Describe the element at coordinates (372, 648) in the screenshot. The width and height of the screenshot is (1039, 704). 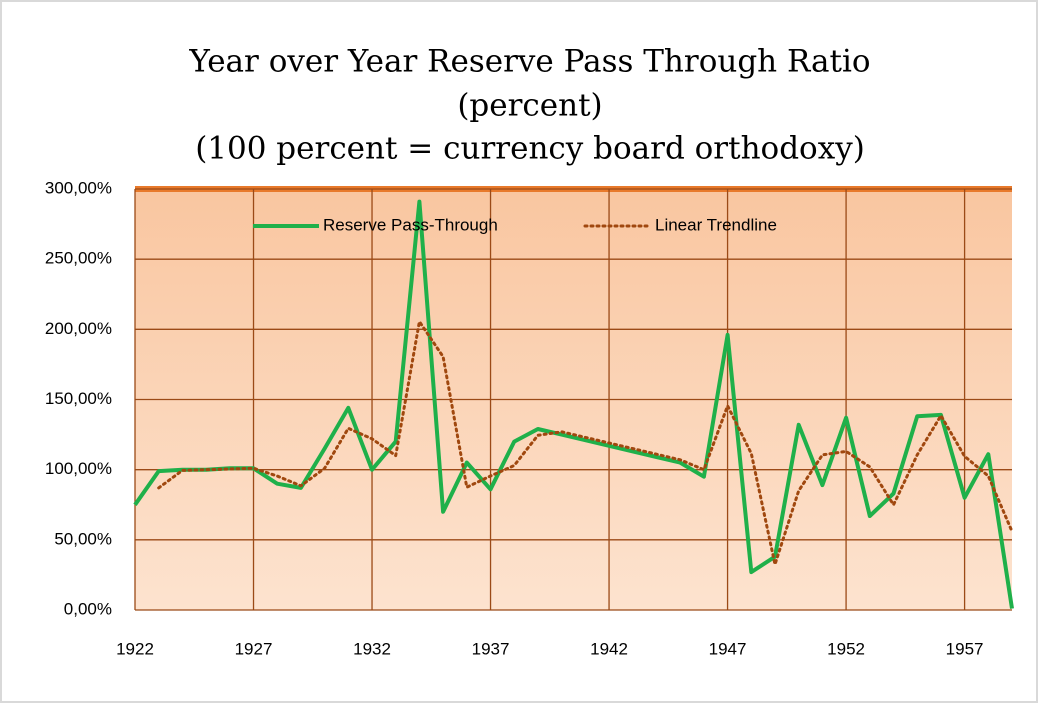
I see `x-tick-label: 1932` at that location.